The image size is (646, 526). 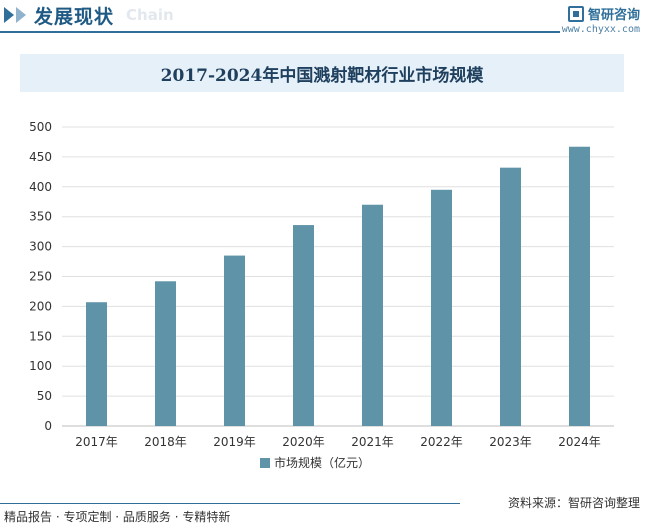 What do you see at coordinates (48, 426) in the screenshot?
I see `y-tick-label: 0` at bounding box center [48, 426].